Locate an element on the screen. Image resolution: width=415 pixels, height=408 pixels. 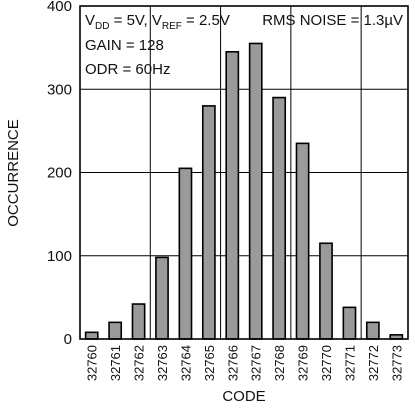
x-tick-label: 32769 is located at coordinates (303, 363).